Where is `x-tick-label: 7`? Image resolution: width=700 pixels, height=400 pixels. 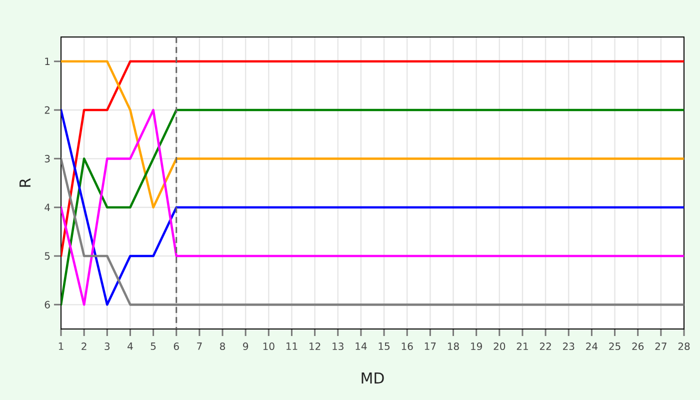
x-tick-label: 7 is located at coordinates (199, 346).